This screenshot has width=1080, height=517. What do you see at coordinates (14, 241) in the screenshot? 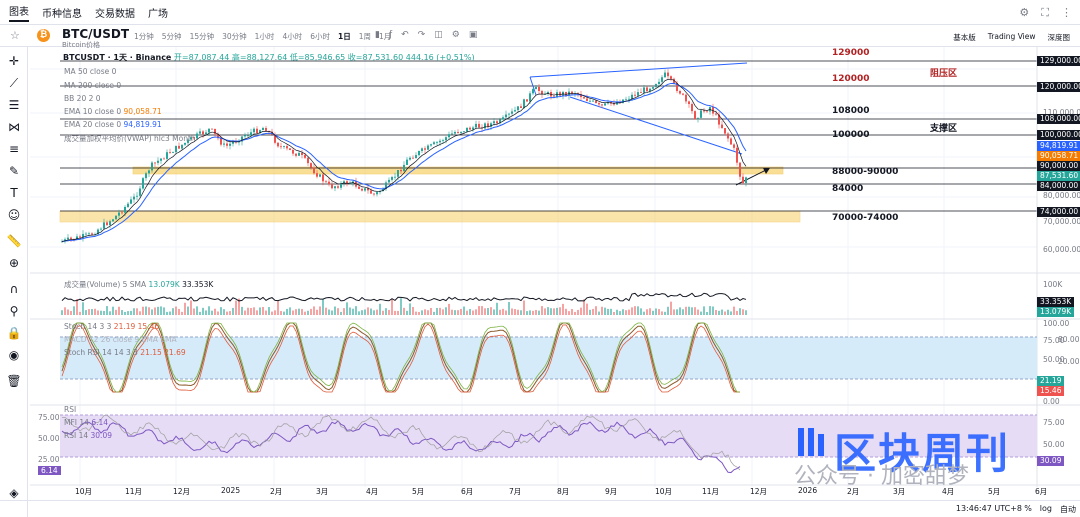
I see `ruler-icon: 📏` at bounding box center [14, 241].